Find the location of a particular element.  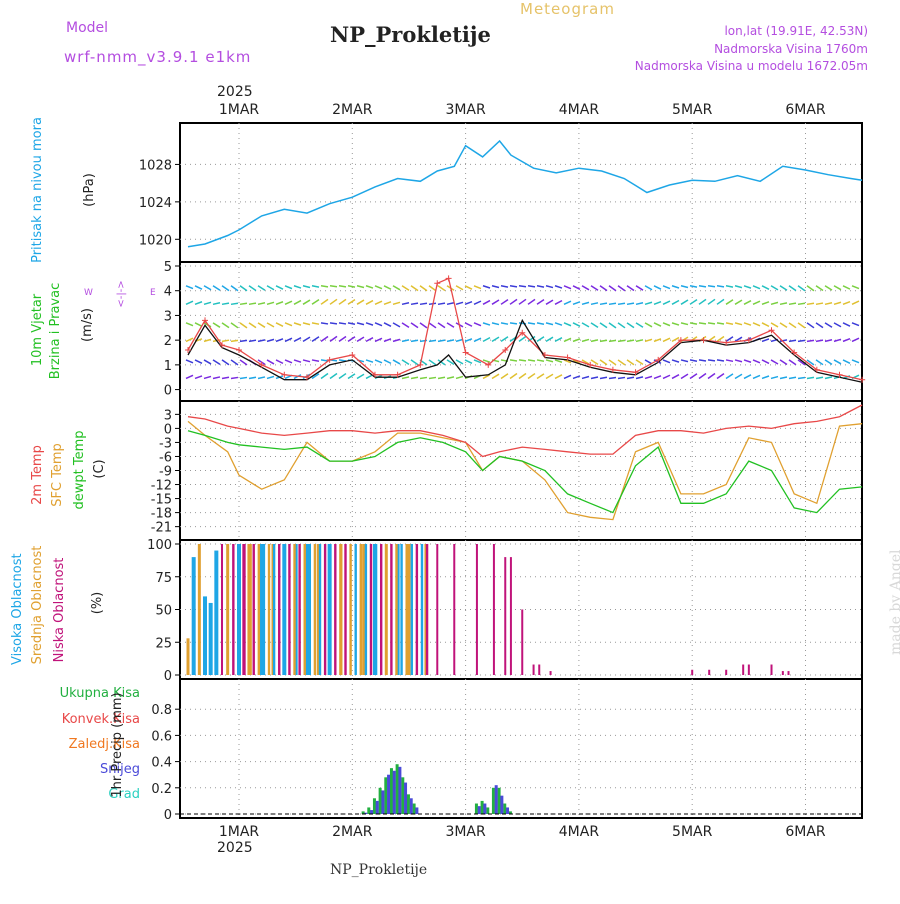

precip-y-tick-label: 0.2 is located at coordinates (161, 789).